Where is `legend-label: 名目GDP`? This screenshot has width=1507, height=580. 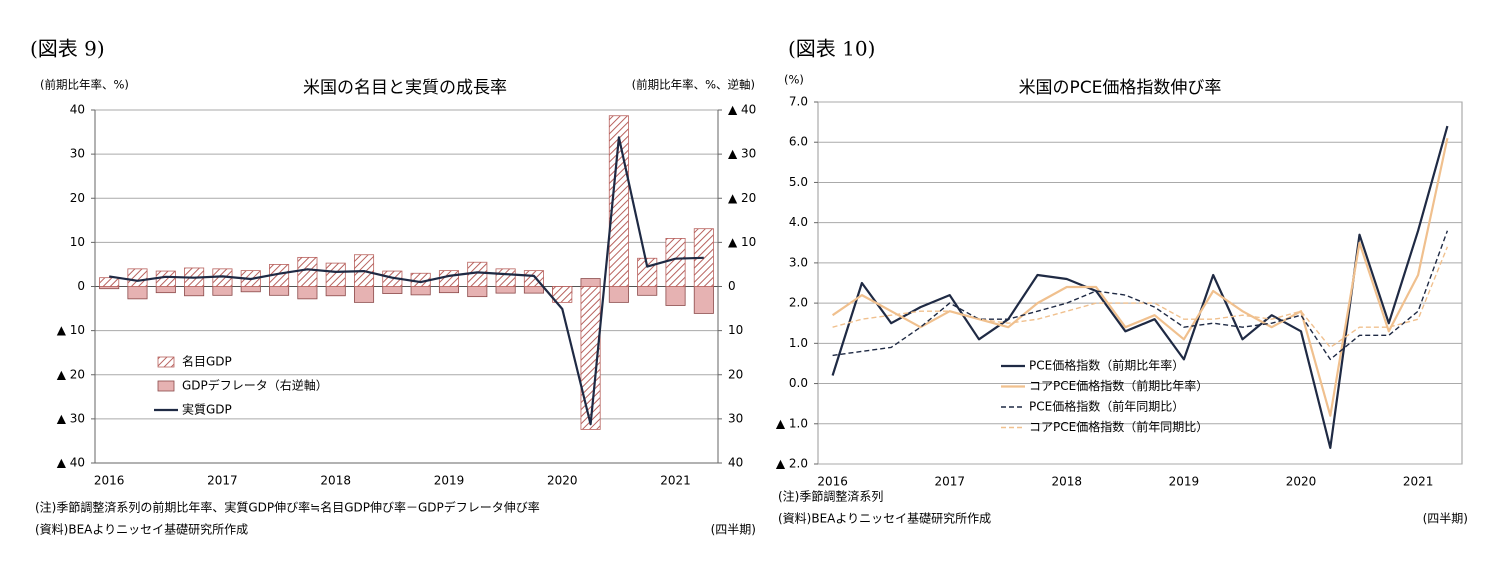 legend-label: 名目GDP is located at coordinates (207, 361).